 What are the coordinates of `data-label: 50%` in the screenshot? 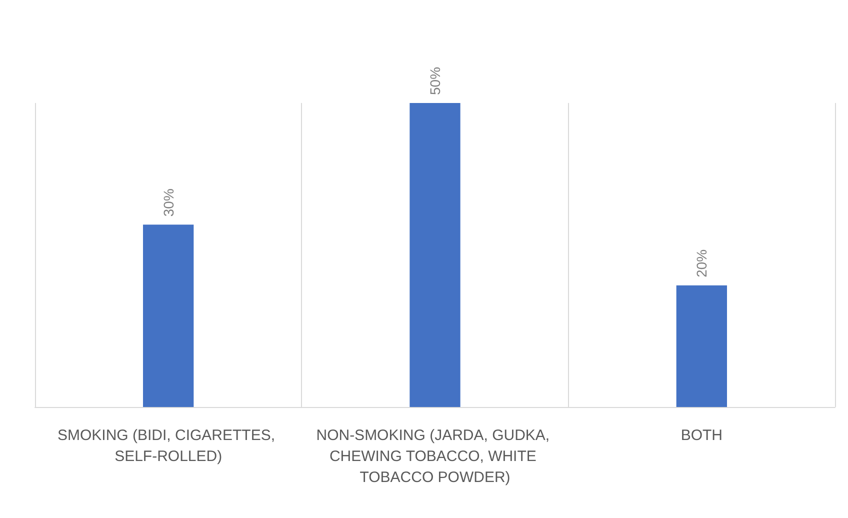 It's located at (435, 80).